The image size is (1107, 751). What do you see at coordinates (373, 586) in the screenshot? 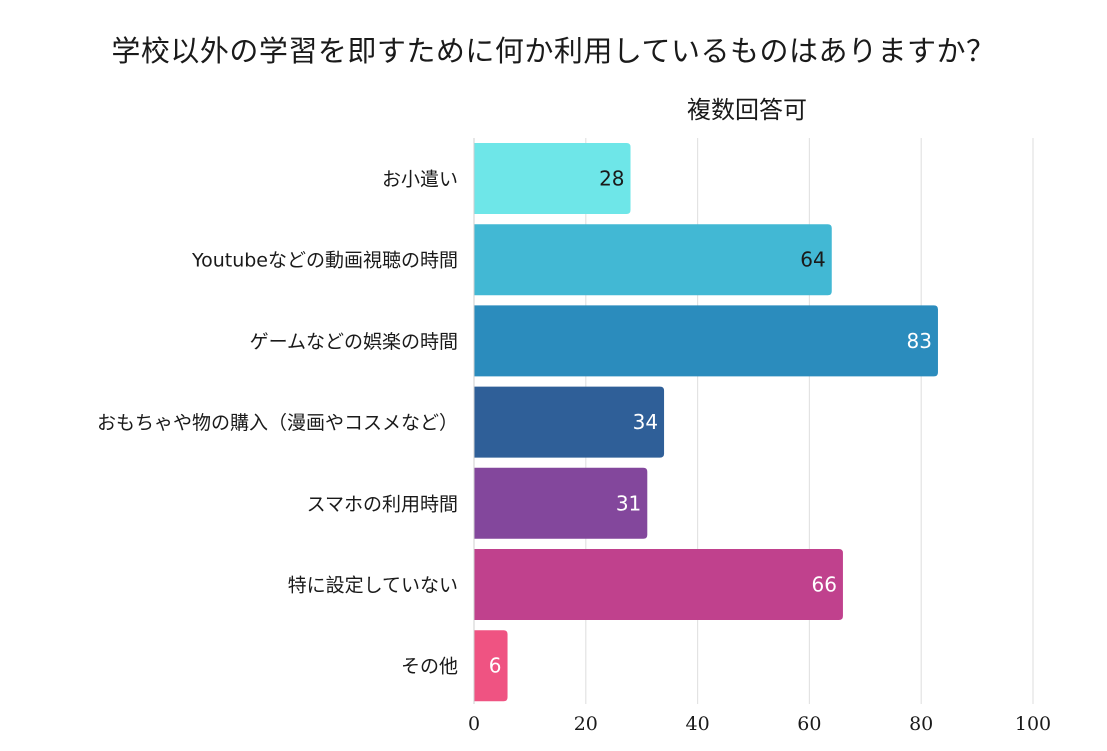
I see `category-label-5: 特に設定していない` at bounding box center [373, 586].